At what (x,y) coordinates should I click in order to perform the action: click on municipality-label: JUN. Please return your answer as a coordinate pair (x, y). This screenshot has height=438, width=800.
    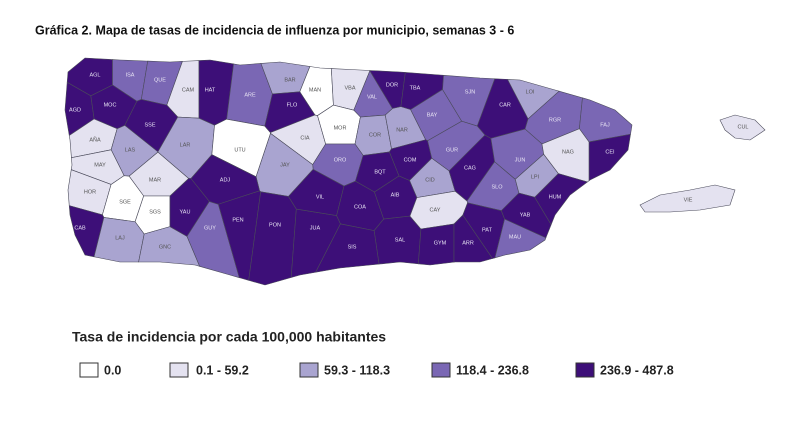
    Looking at the image, I should click on (520, 160).